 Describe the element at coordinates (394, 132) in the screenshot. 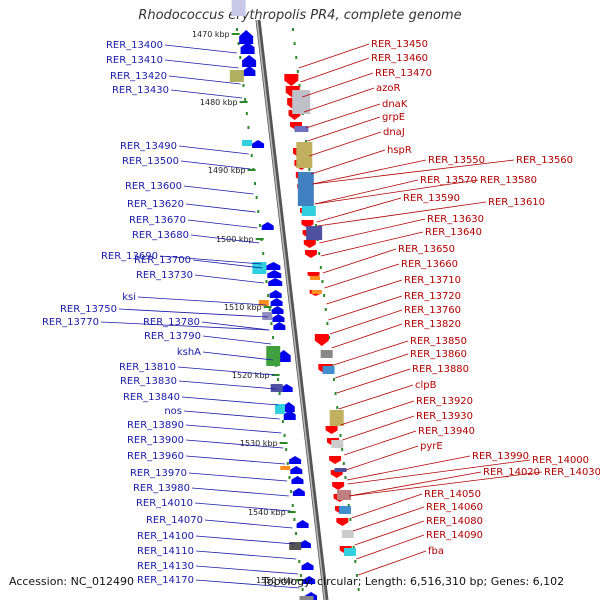

I see `right-gene-label: dnaJ` at that location.